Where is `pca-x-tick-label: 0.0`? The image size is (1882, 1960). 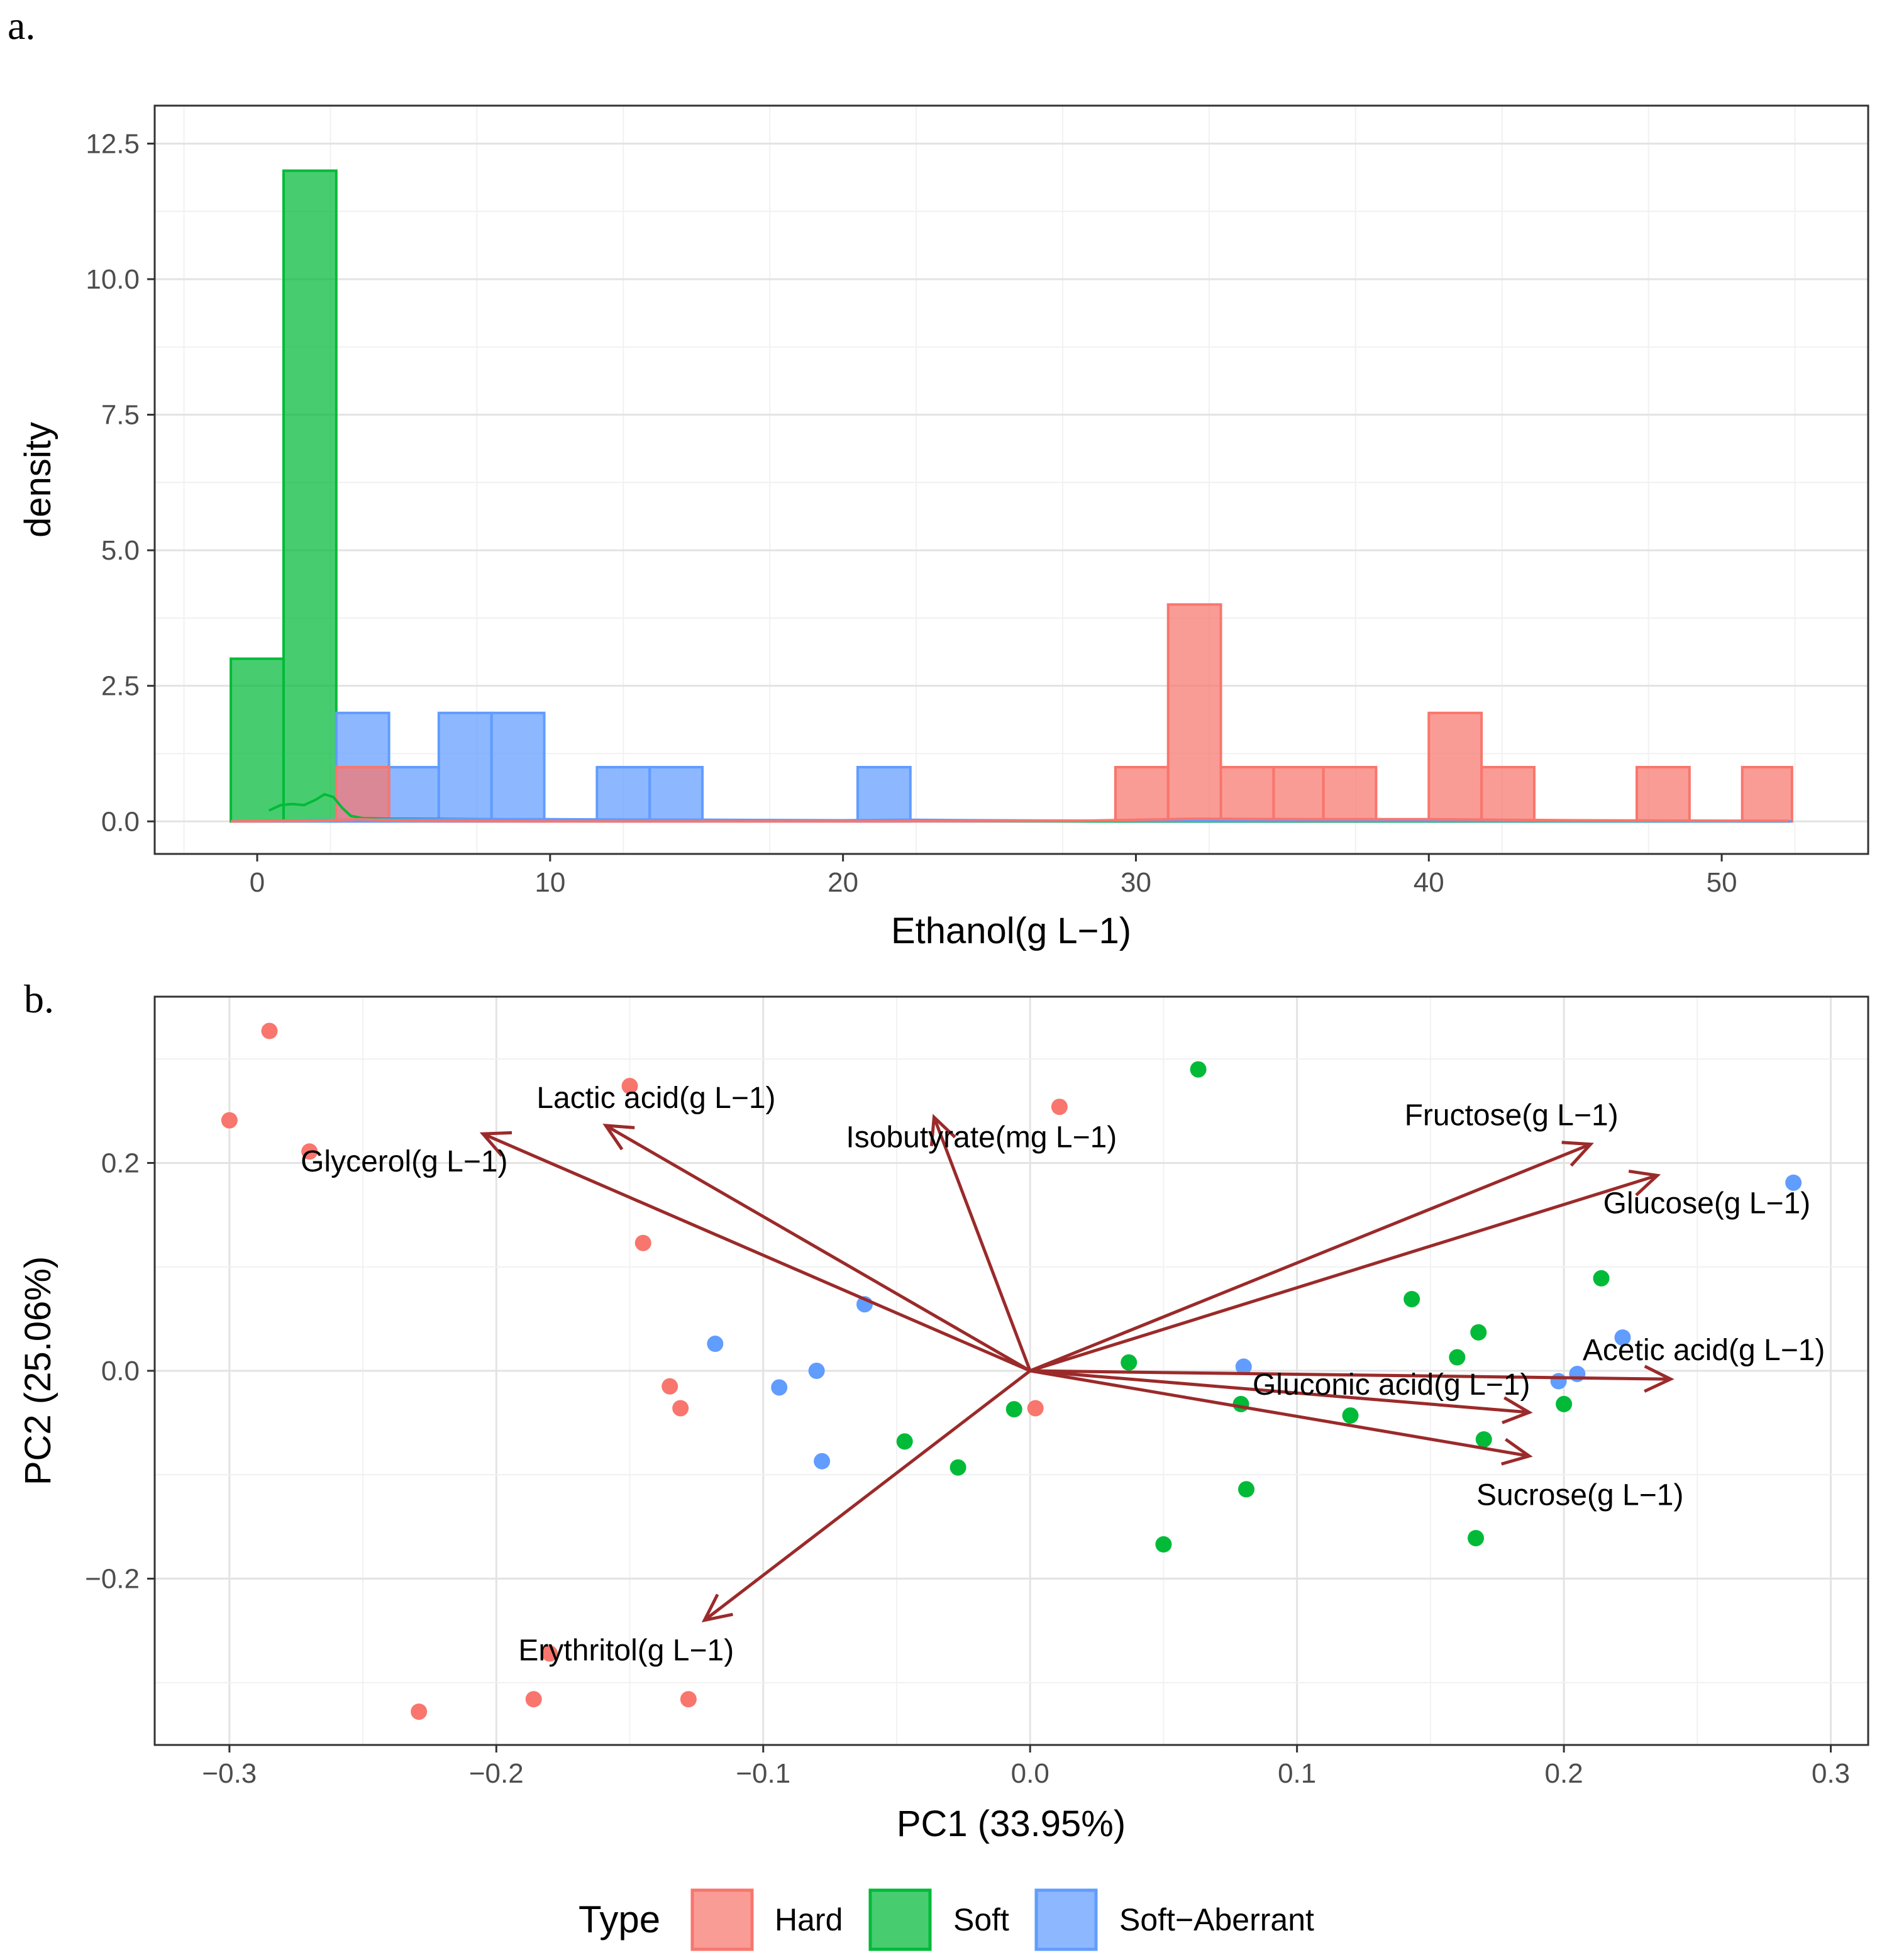
pca-x-tick-label: 0.0 is located at coordinates (1030, 1773).